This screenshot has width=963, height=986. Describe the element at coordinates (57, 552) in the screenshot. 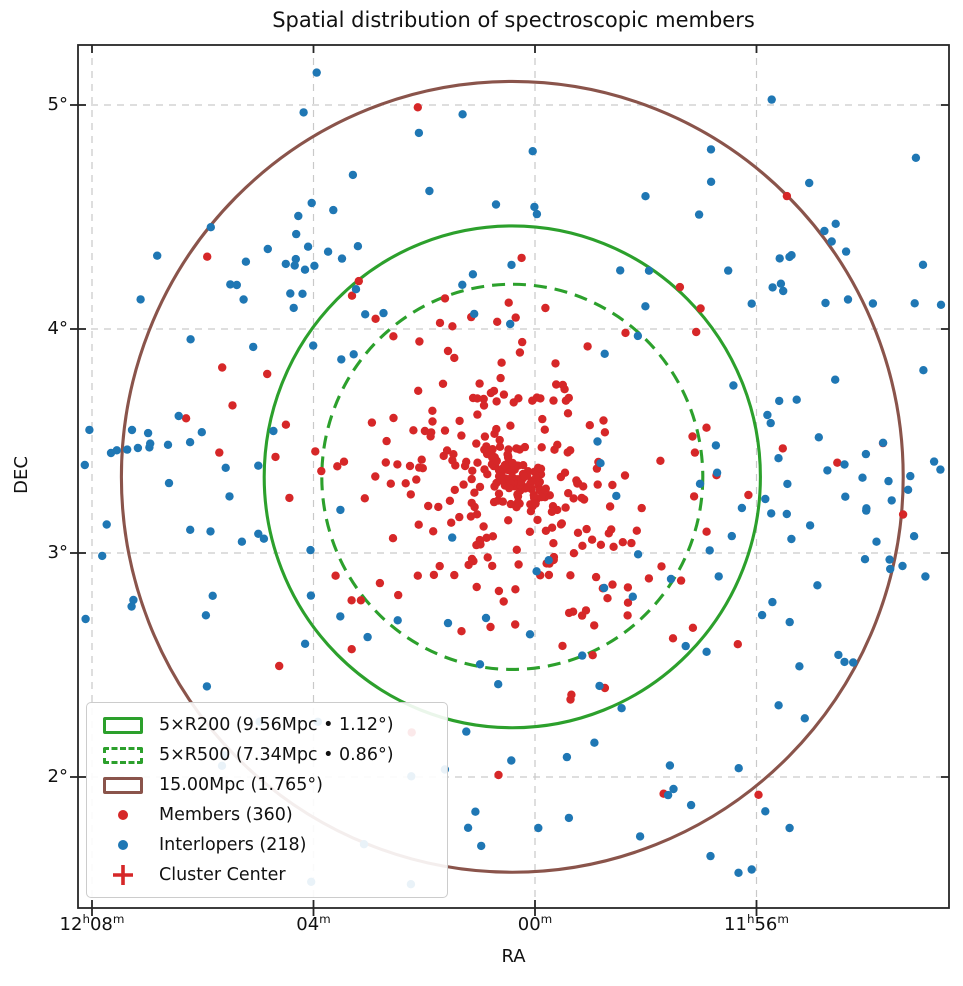

I see `y-tick-label: 3°` at that location.